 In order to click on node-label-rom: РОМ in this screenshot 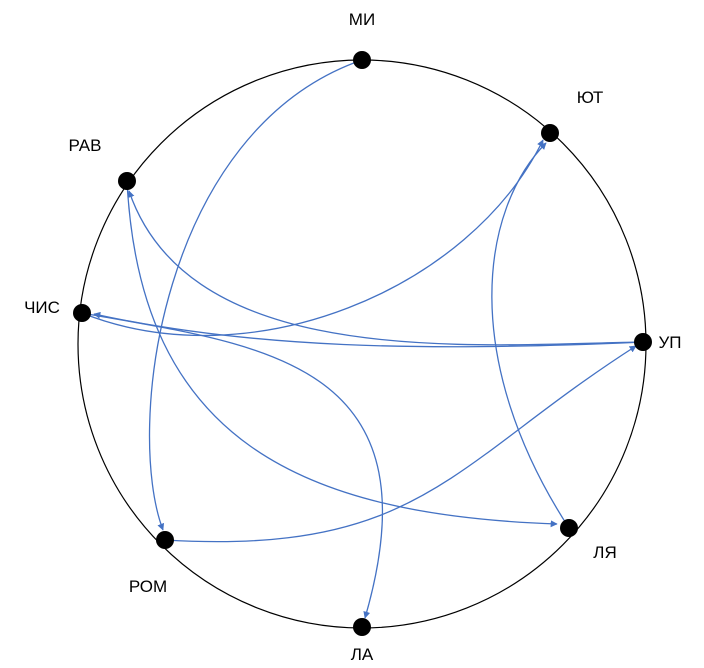, I will do `click(148, 586)`.